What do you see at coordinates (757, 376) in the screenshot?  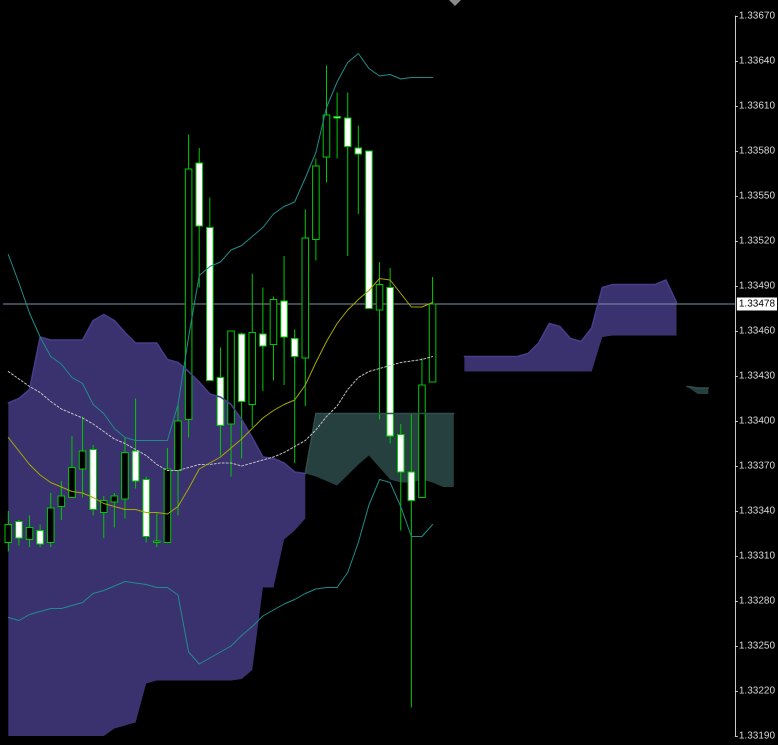 I see `y-tick-label: 1.33430` at bounding box center [757, 376].